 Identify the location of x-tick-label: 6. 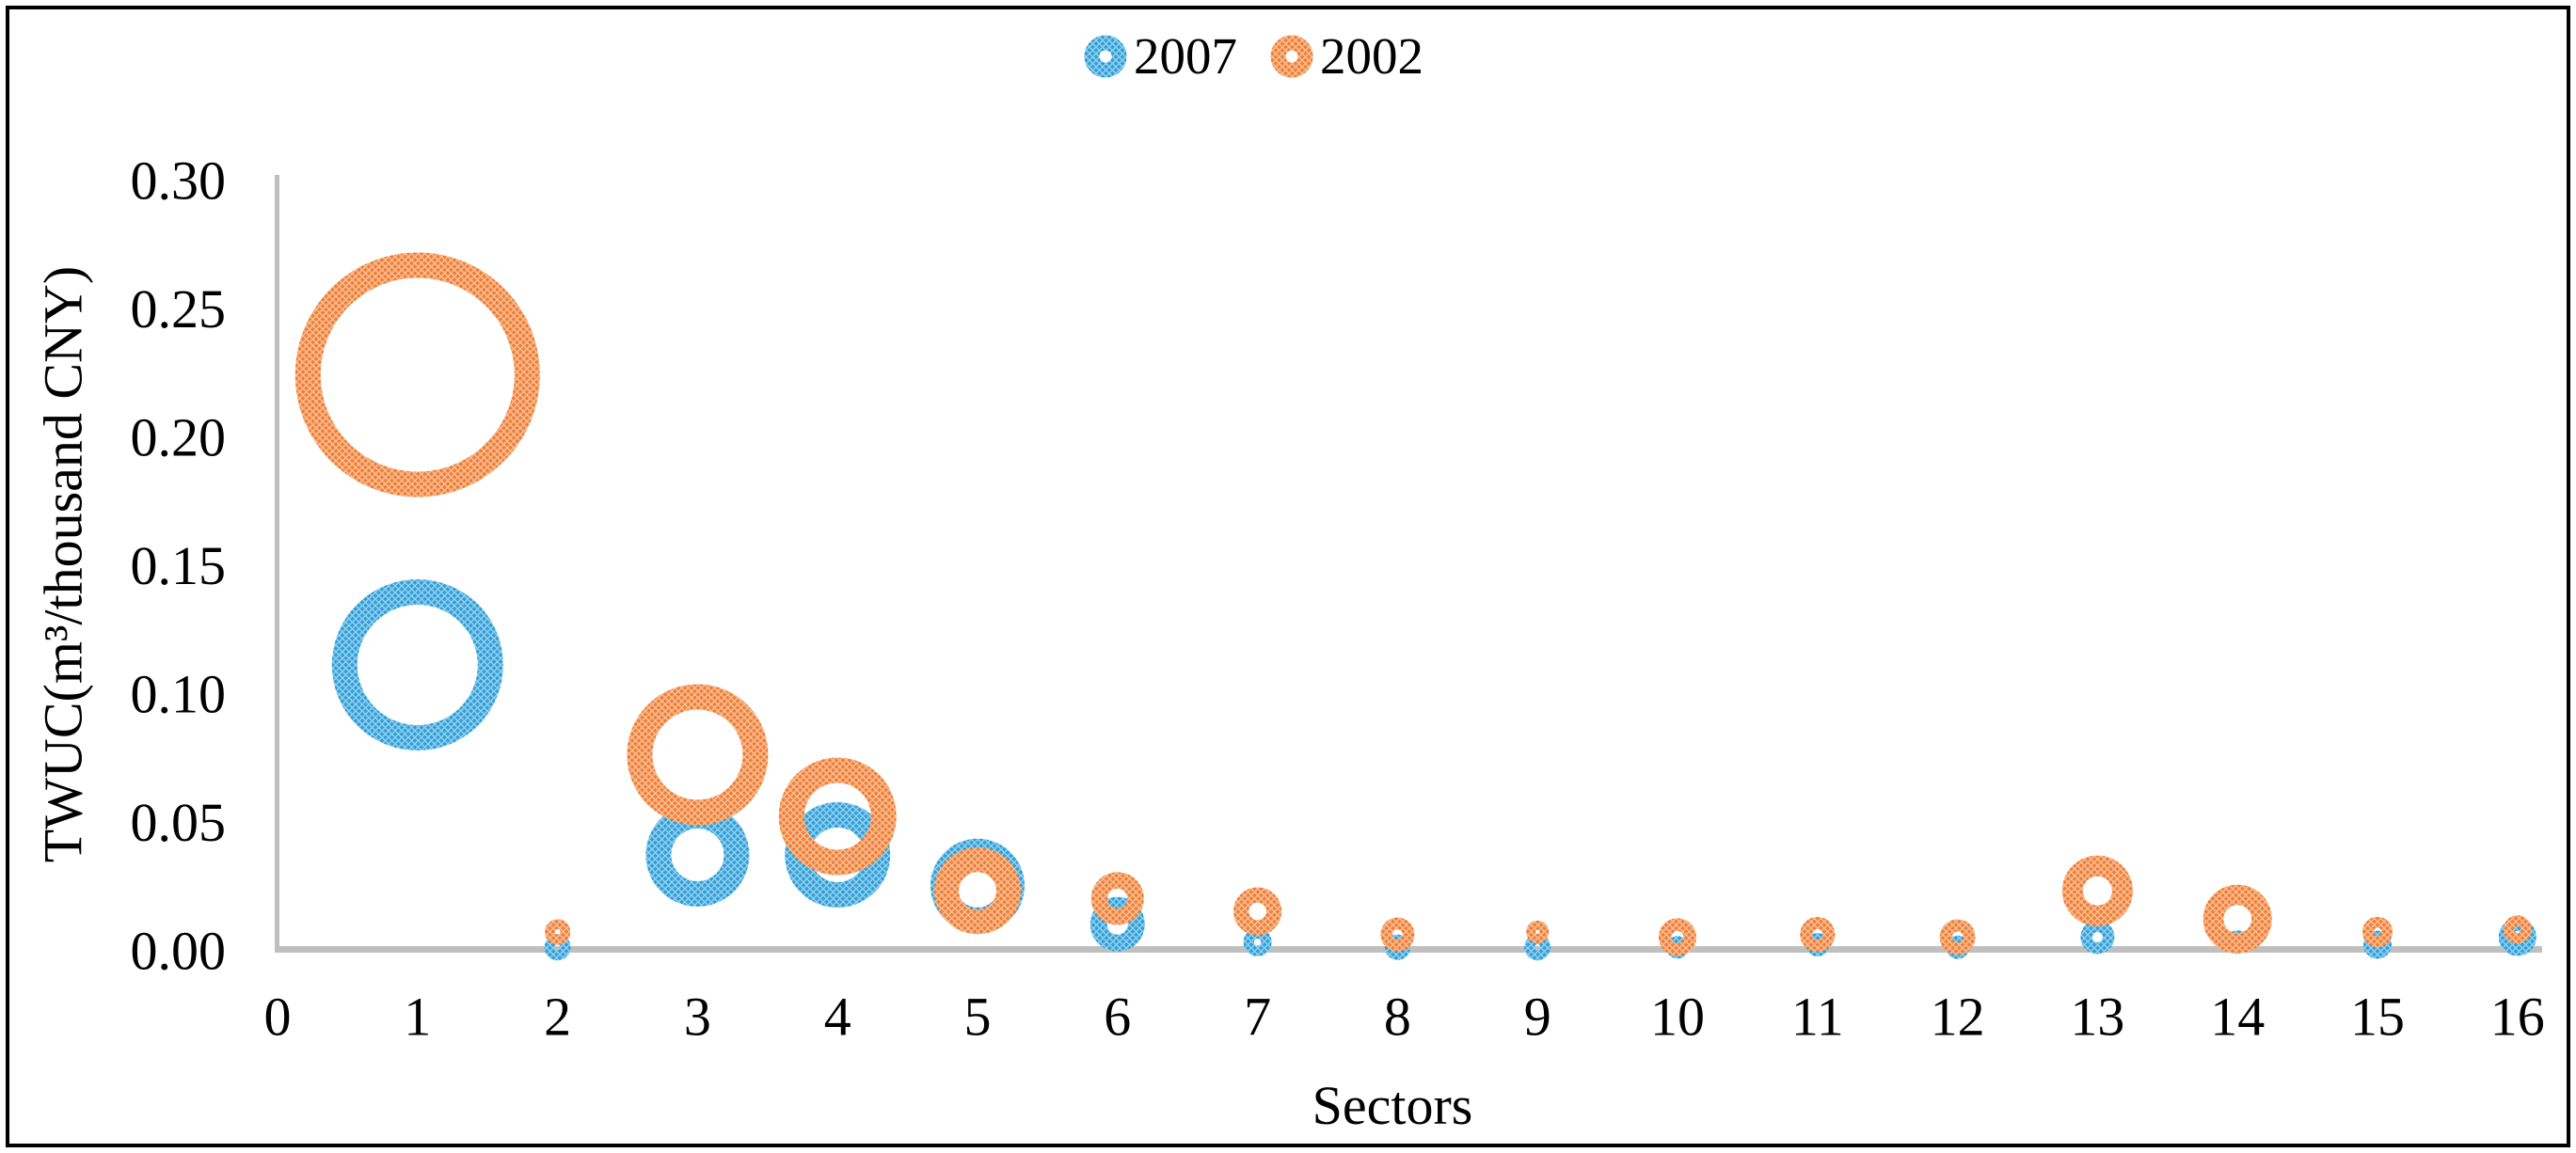
(1118, 1016).